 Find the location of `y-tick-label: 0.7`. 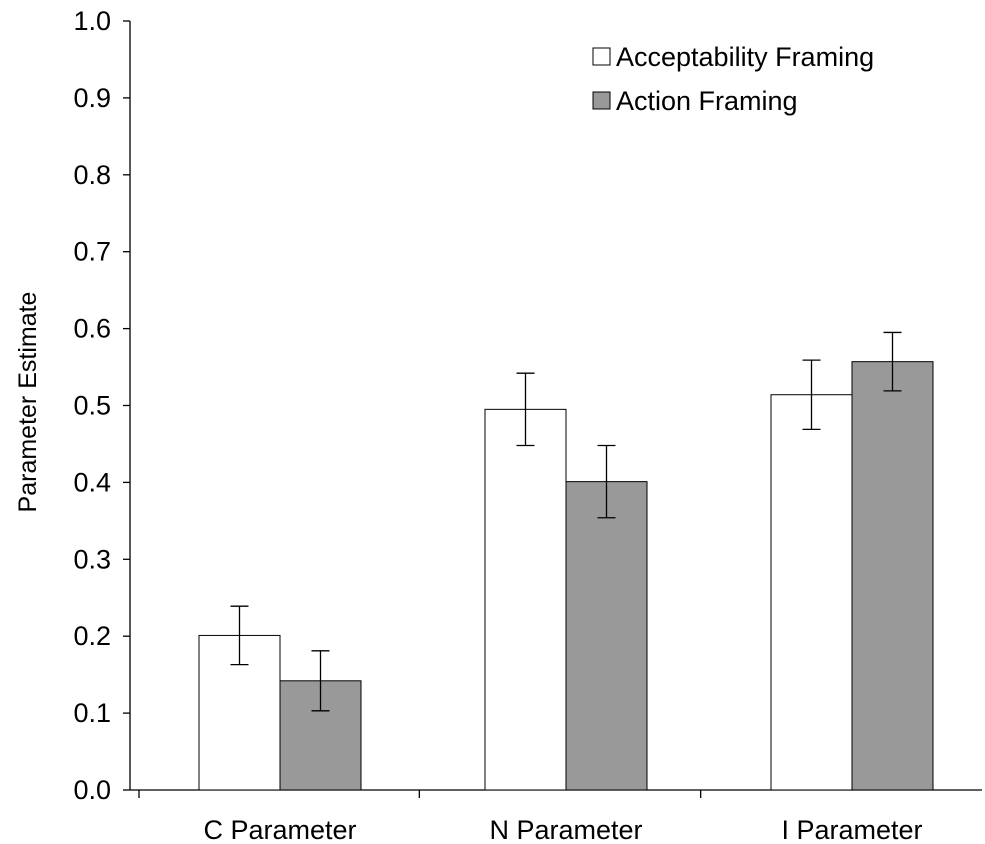

y-tick-label: 0.7 is located at coordinates (92, 252).